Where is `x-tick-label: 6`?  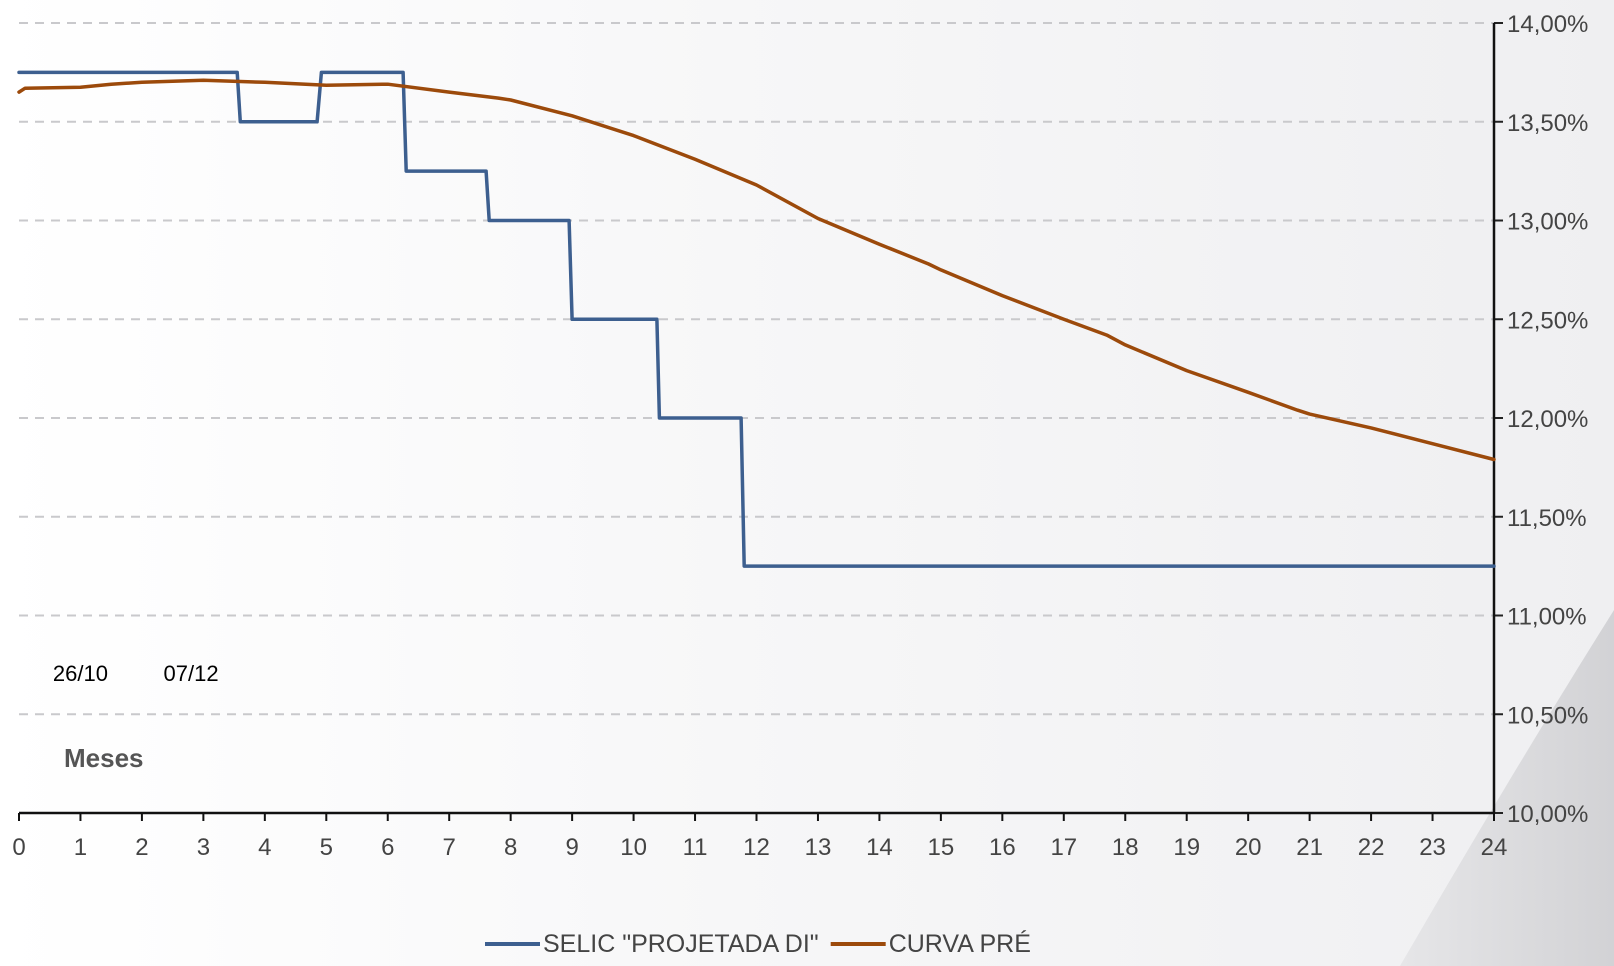 x-tick-label: 6 is located at coordinates (387, 847).